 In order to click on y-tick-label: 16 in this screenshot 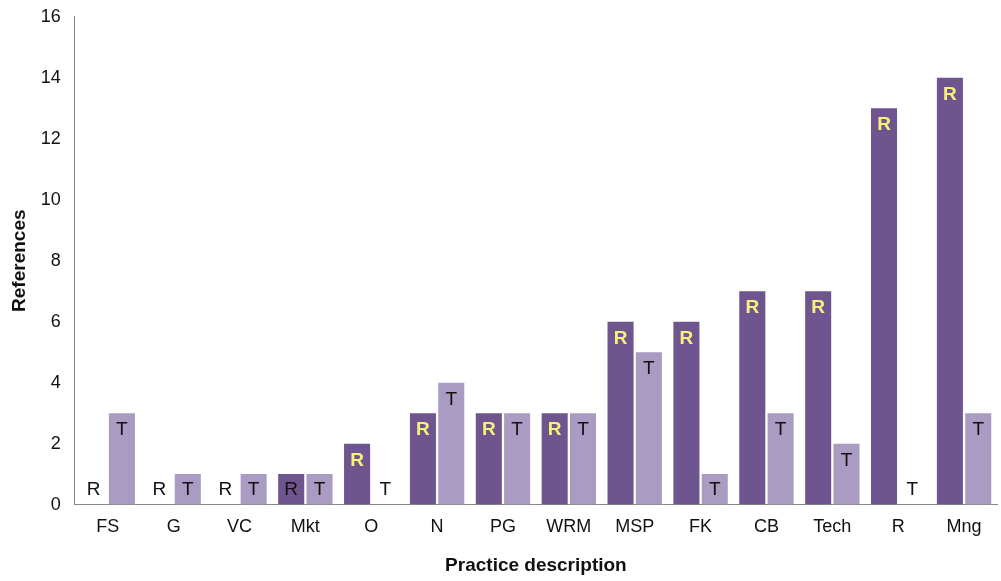, I will do `click(50, 15)`.